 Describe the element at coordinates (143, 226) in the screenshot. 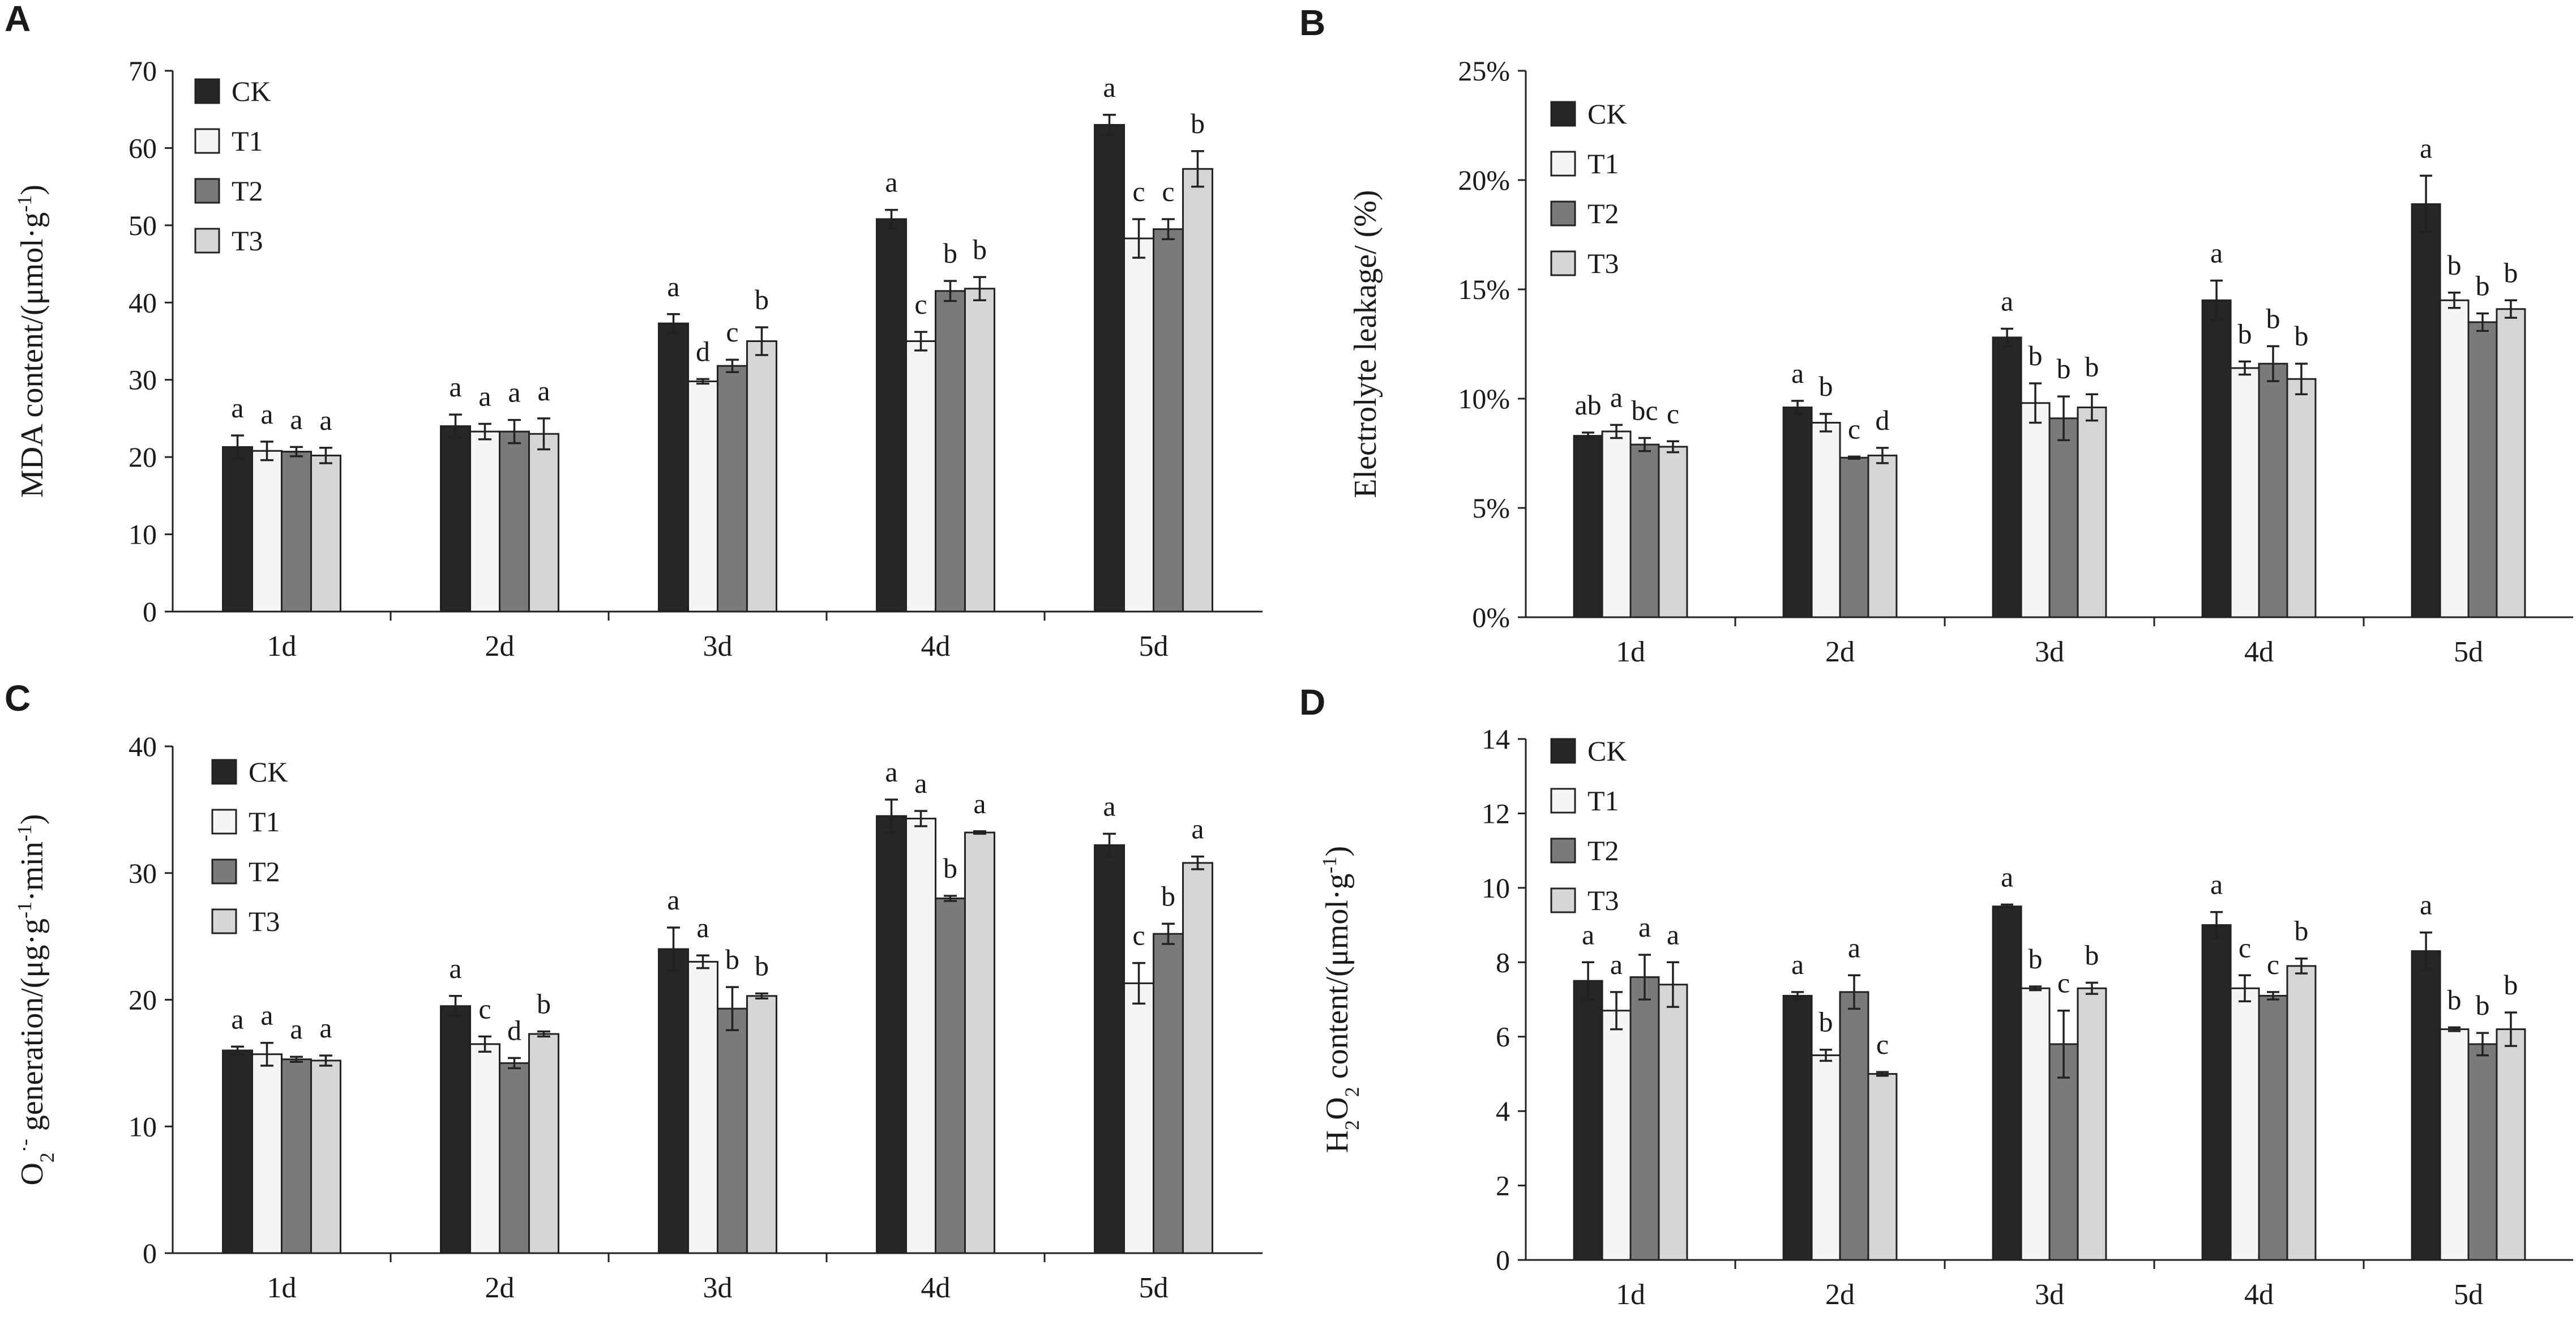

I see `y-tick-label: 50` at that location.